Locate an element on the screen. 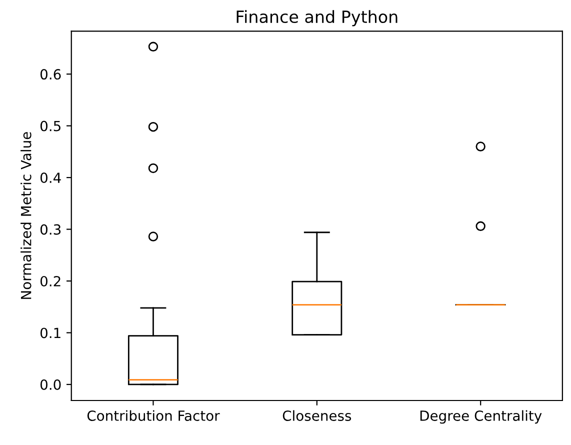 The height and width of the screenshot is (445, 571). y-tick-label: 0.0 is located at coordinates (50, 384).